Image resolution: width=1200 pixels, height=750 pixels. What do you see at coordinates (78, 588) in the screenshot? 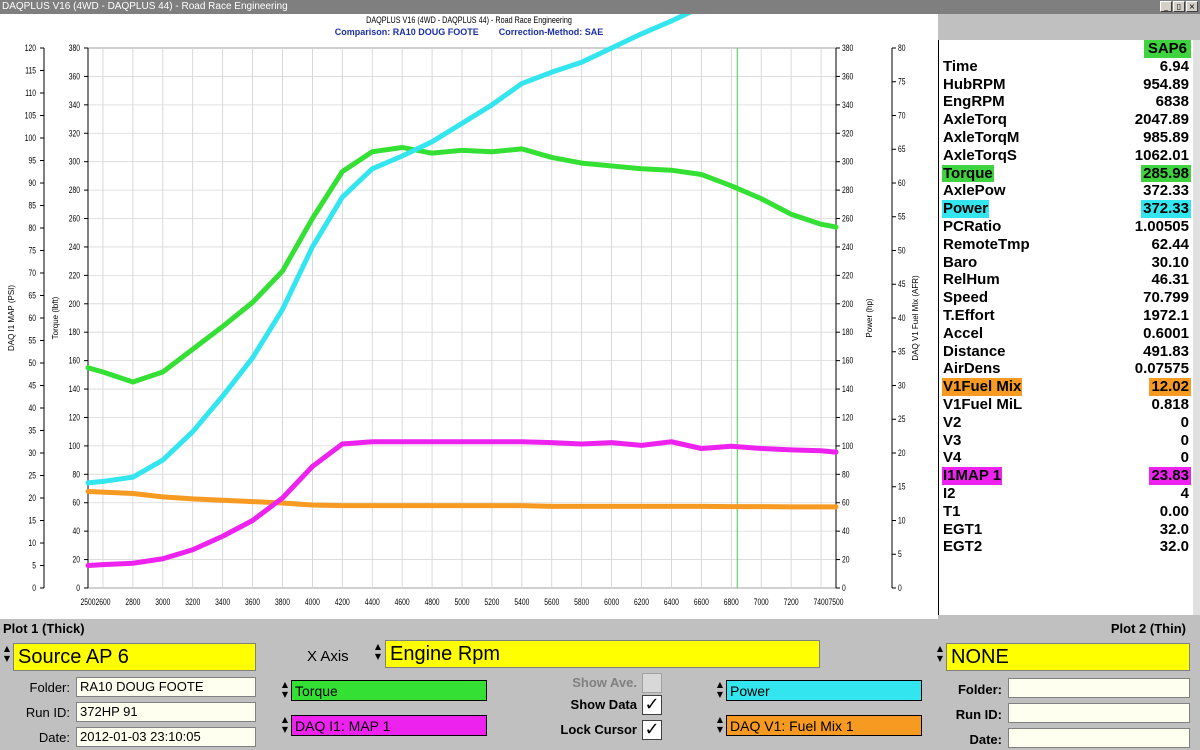
I see `y-tick-label: 0` at bounding box center [78, 588].